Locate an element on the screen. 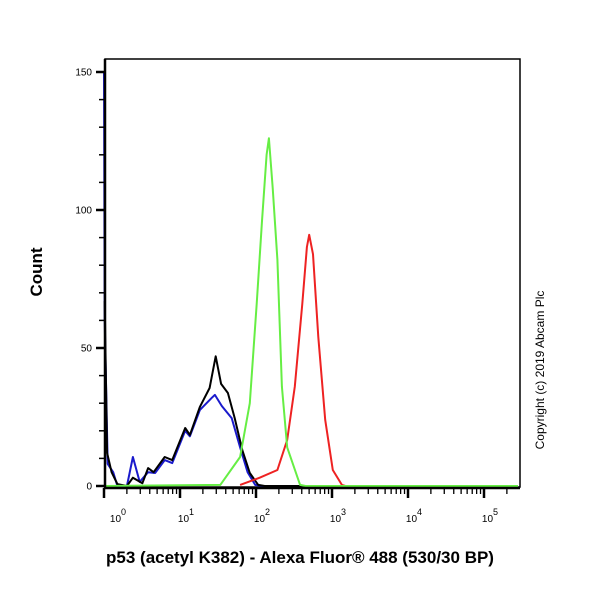 This screenshot has height=600, width=600. y-tick-label: 50 is located at coordinates (87, 349).